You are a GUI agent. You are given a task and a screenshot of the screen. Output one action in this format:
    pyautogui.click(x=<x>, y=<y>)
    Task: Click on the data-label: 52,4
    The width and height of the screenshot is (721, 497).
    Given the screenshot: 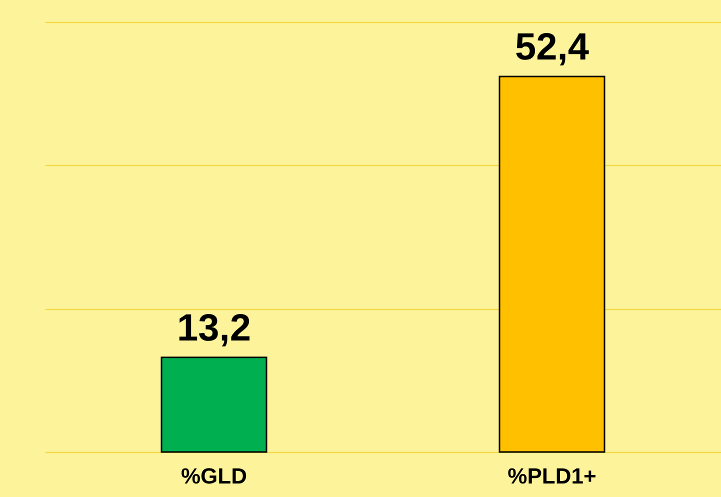 What is the action you would take?
    pyautogui.click(x=552, y=47)
    